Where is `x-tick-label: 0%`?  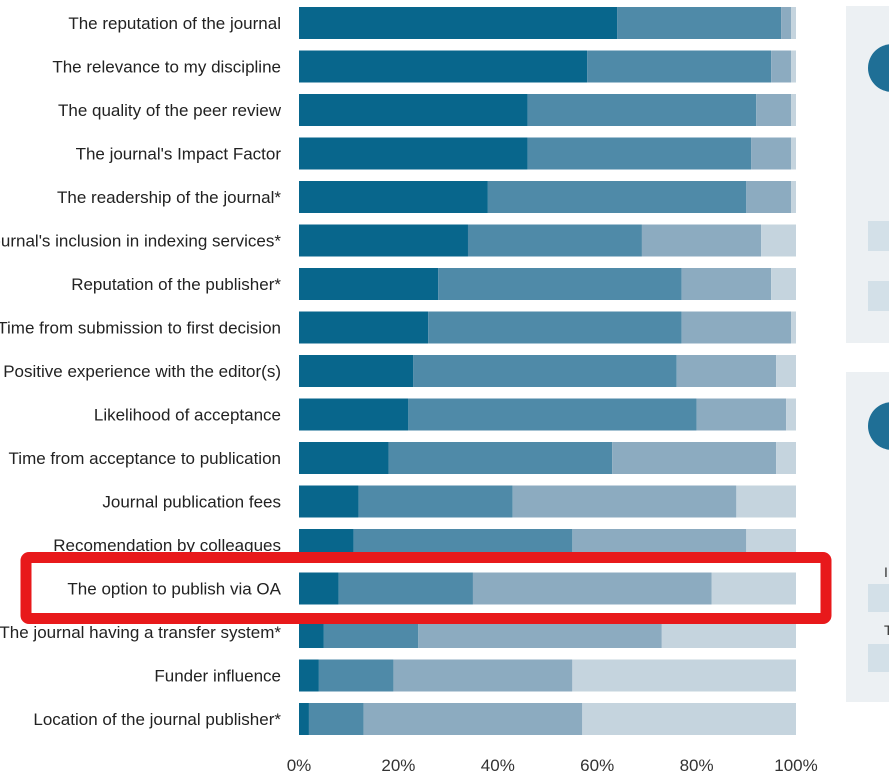 x-tick-label: 0% is located at coordinates (299, 765).